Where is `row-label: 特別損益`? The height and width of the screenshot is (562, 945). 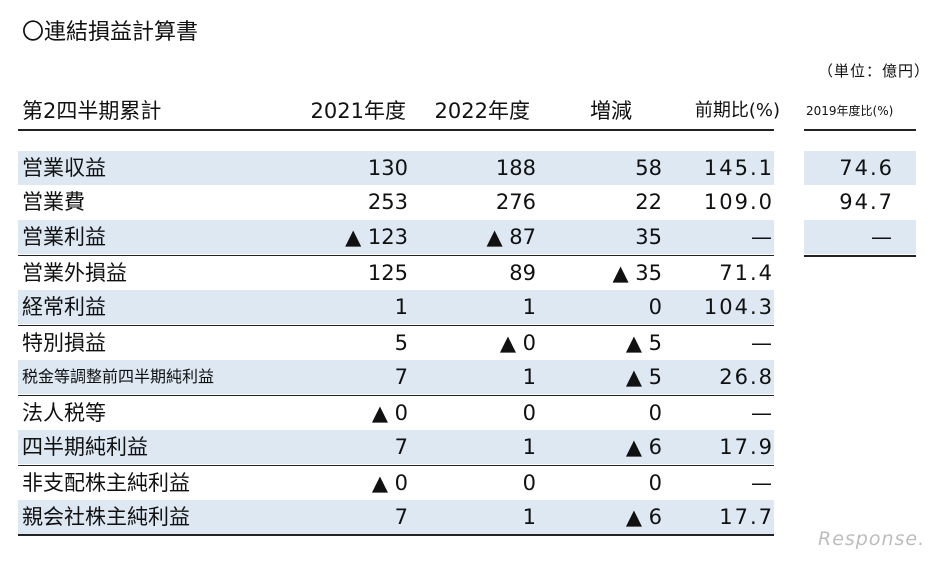
row-label: 特別損益 is located at coordinates (64, 343).